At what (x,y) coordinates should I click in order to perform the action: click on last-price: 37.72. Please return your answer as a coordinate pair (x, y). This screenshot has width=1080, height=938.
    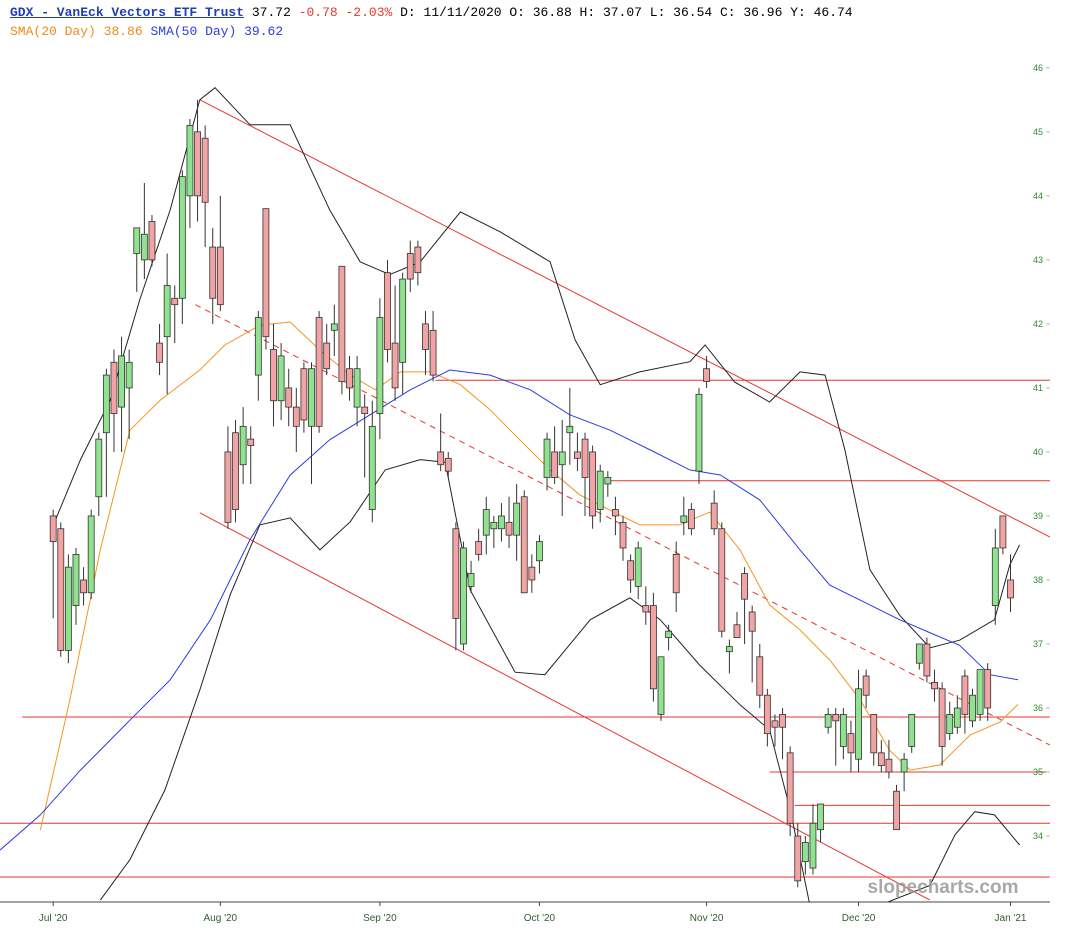
    Looking at the image, I should click on (271, 12).